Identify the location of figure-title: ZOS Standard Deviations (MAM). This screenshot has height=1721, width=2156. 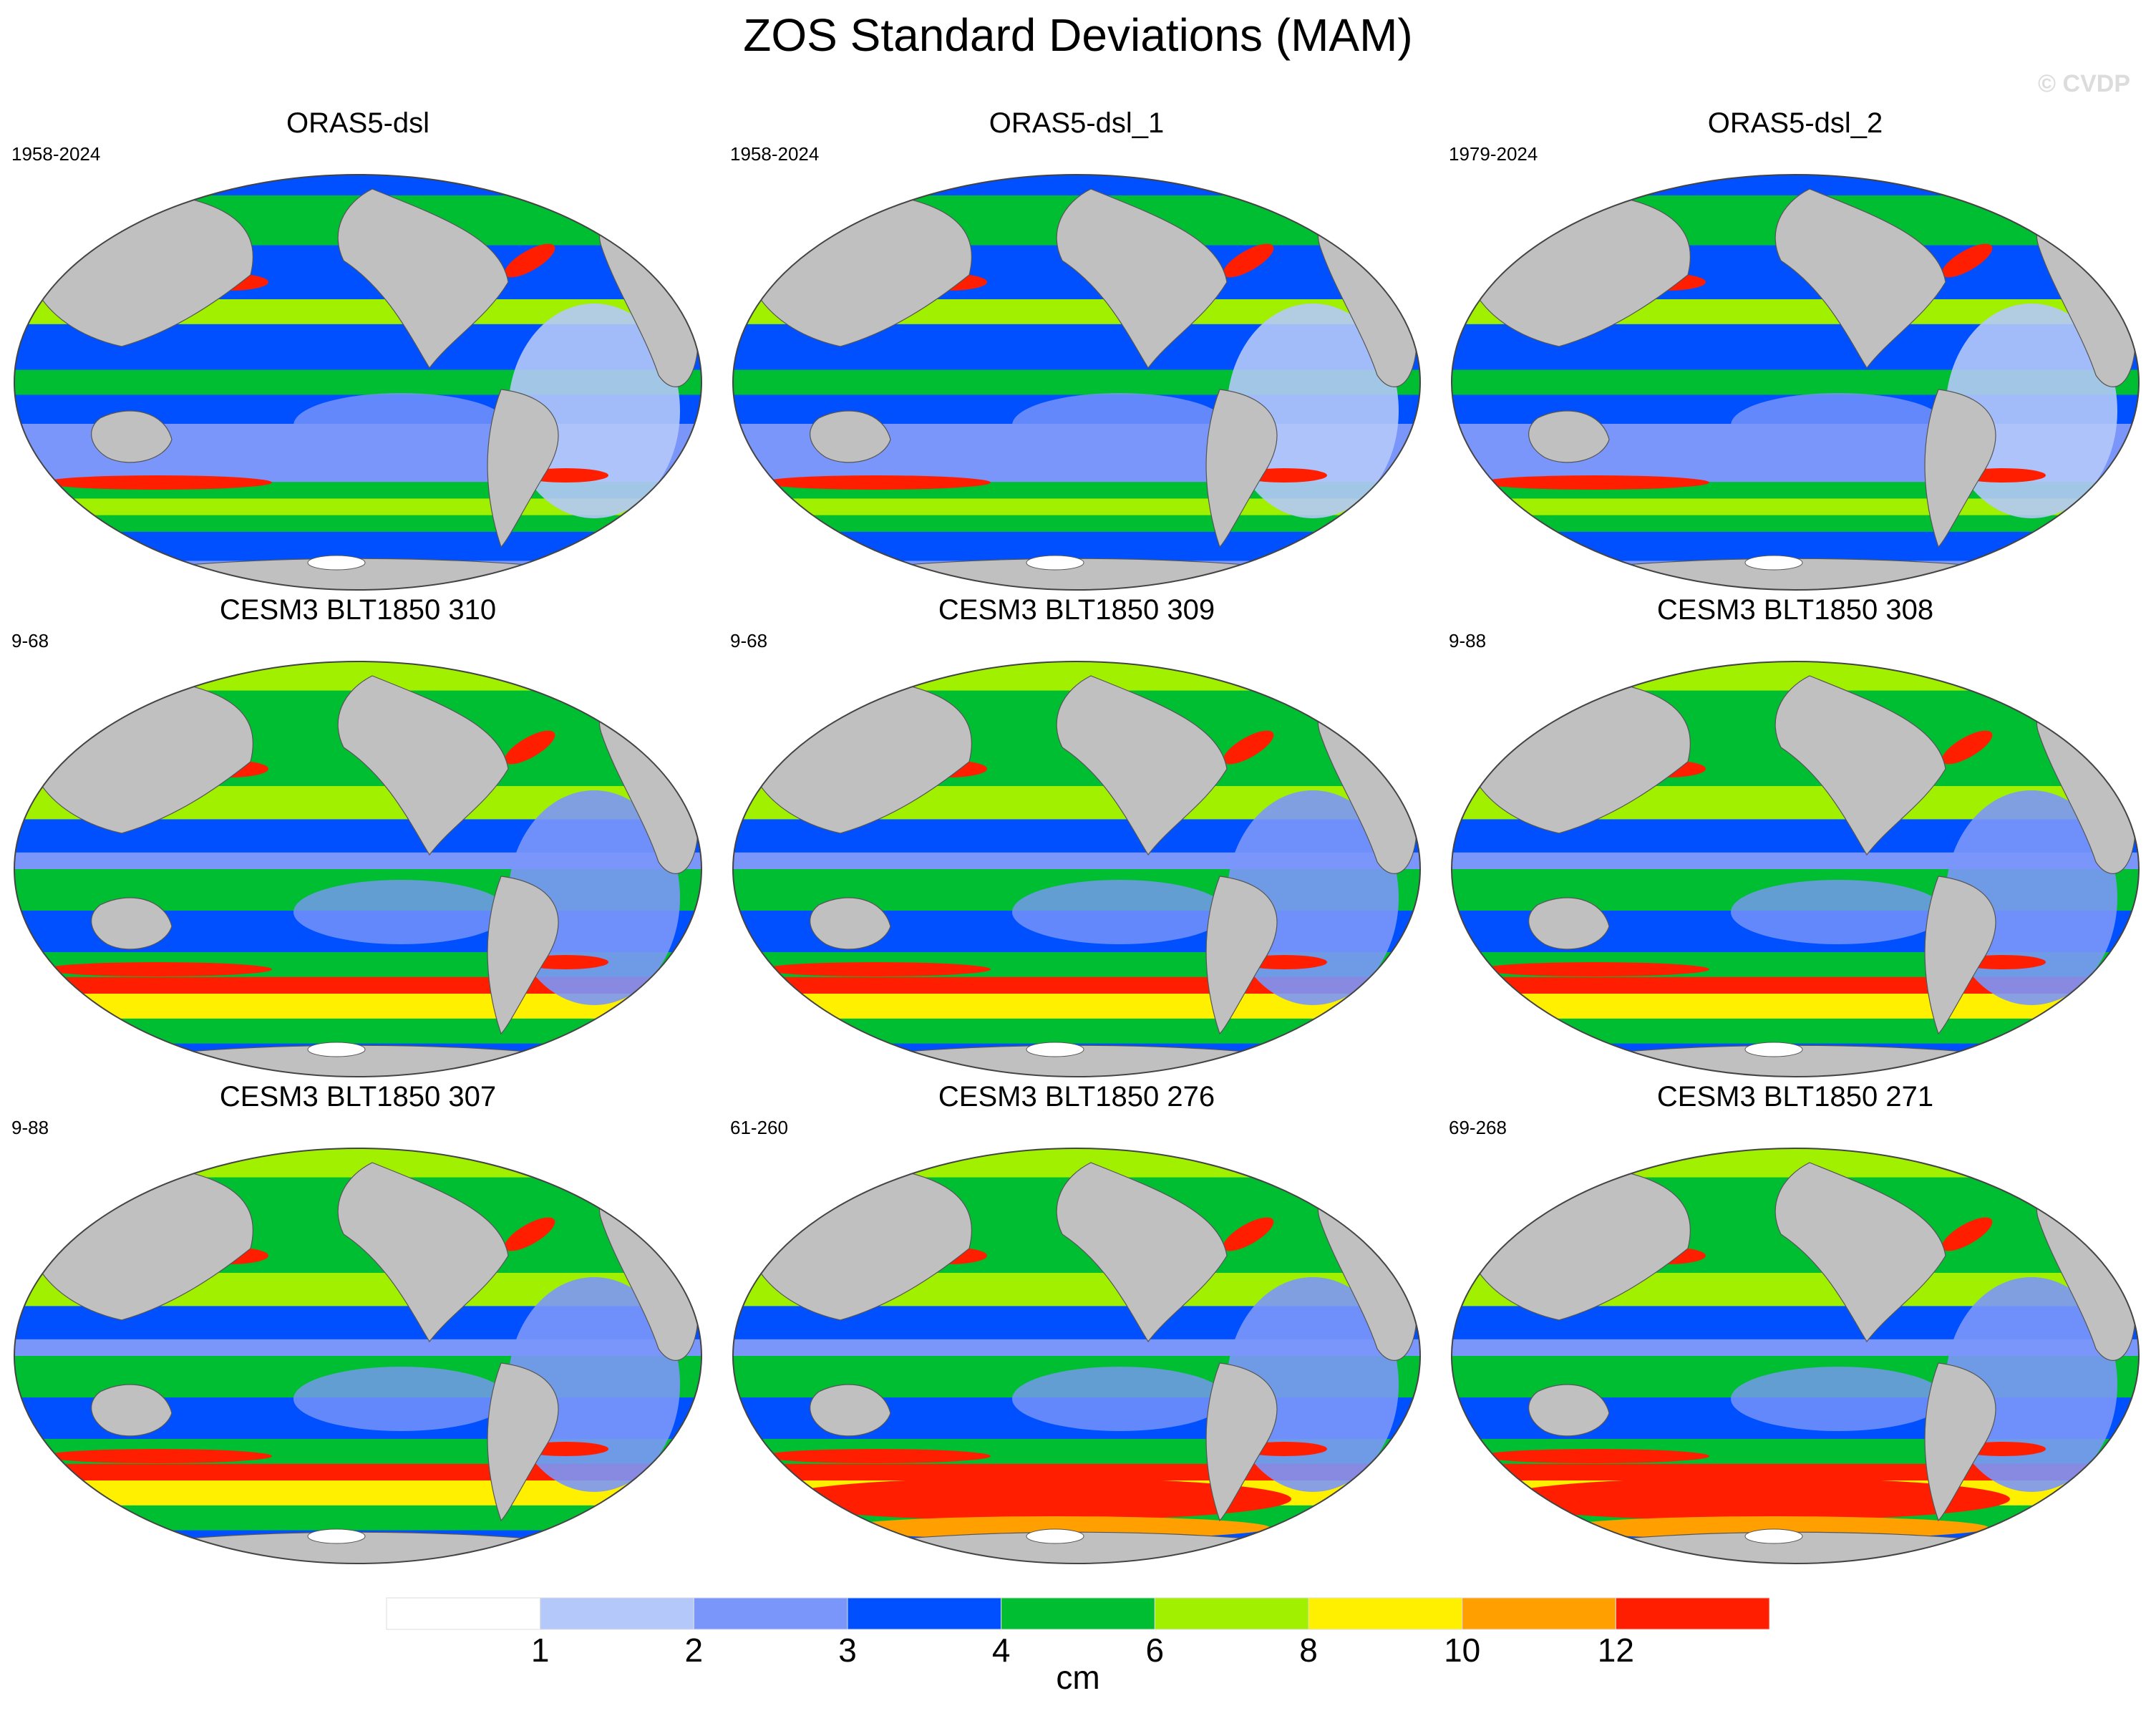
(1078, 35).